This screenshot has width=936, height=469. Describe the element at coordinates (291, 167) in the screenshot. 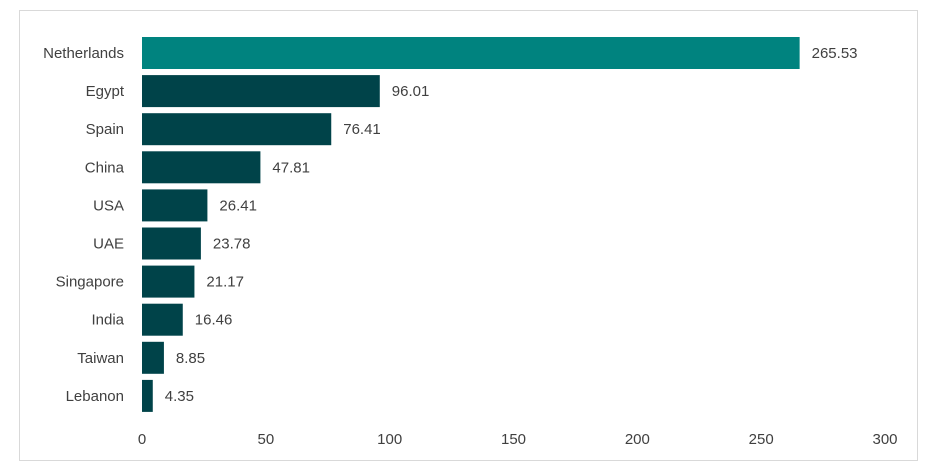

I see `value-label-china: 47.81` at that location.